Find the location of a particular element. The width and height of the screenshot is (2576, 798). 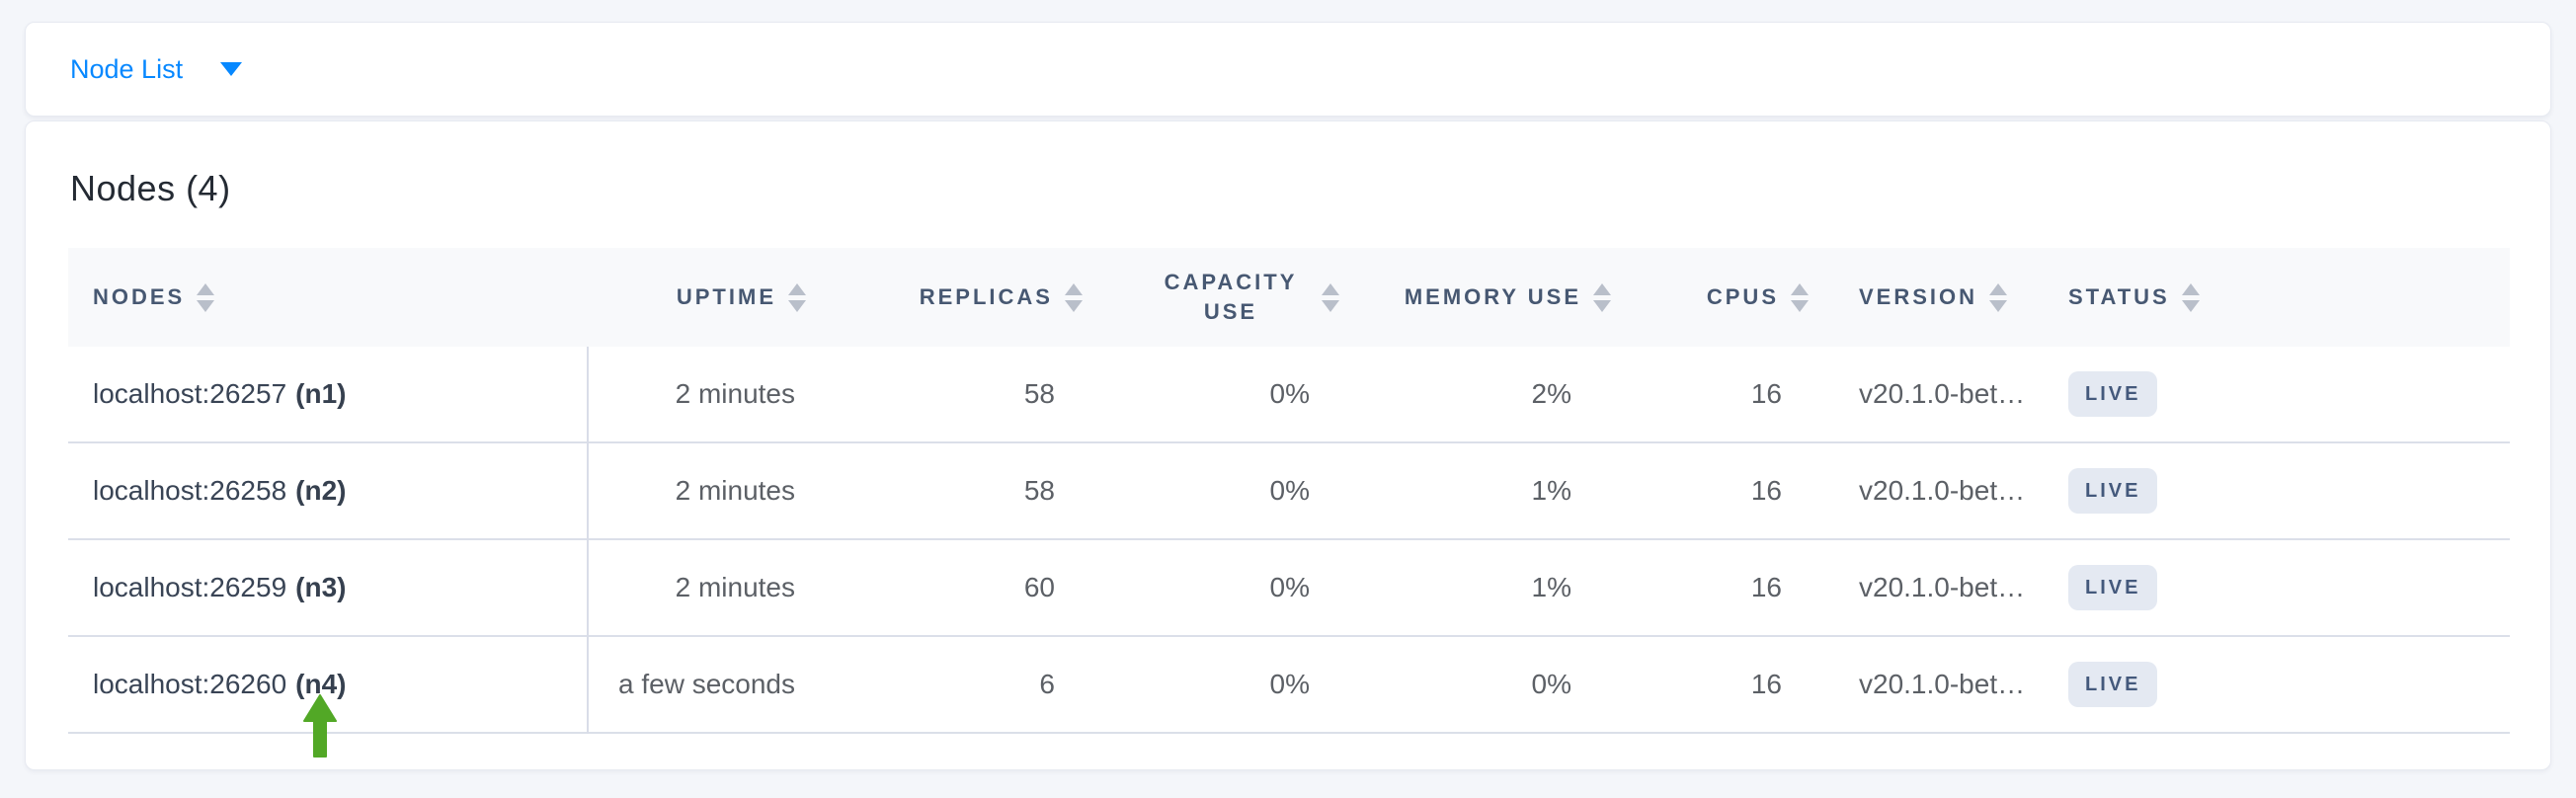

column-header-memory-use: MEMORY USE is located at coordinates (1512, 297).